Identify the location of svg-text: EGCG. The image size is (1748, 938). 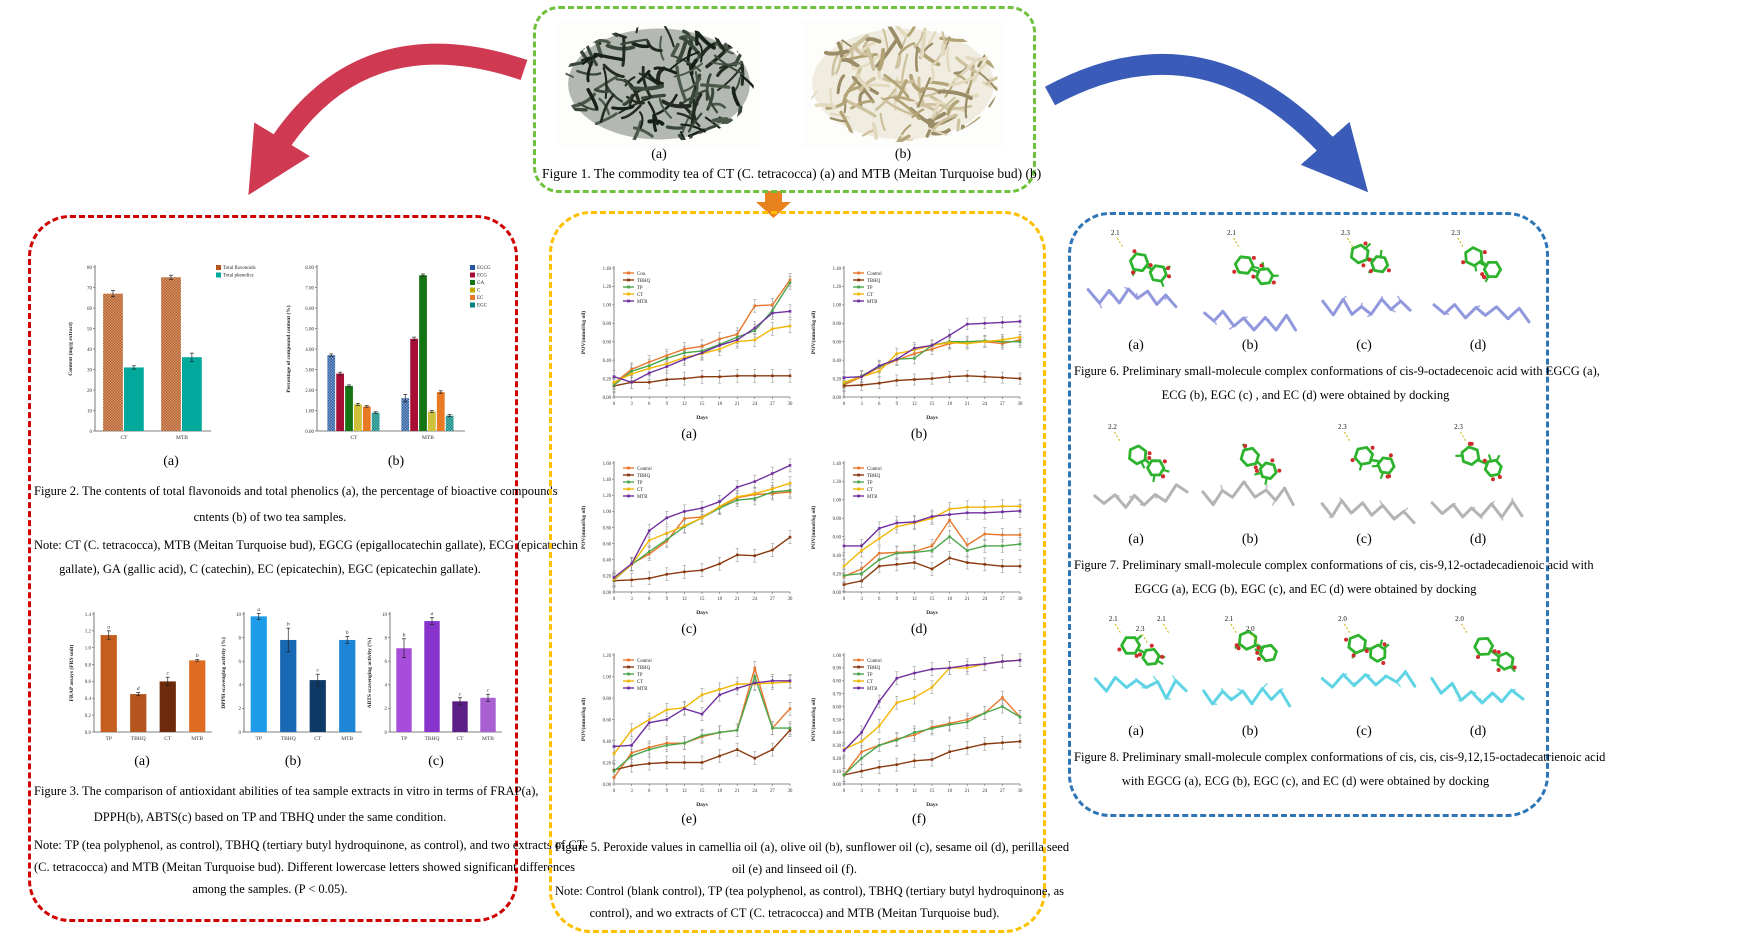
(484, 268).